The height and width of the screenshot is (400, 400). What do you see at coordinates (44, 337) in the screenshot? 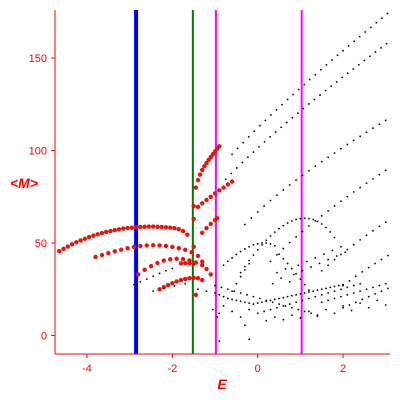
I see `y-tick-label: 0` at bounding box center [44, 337].